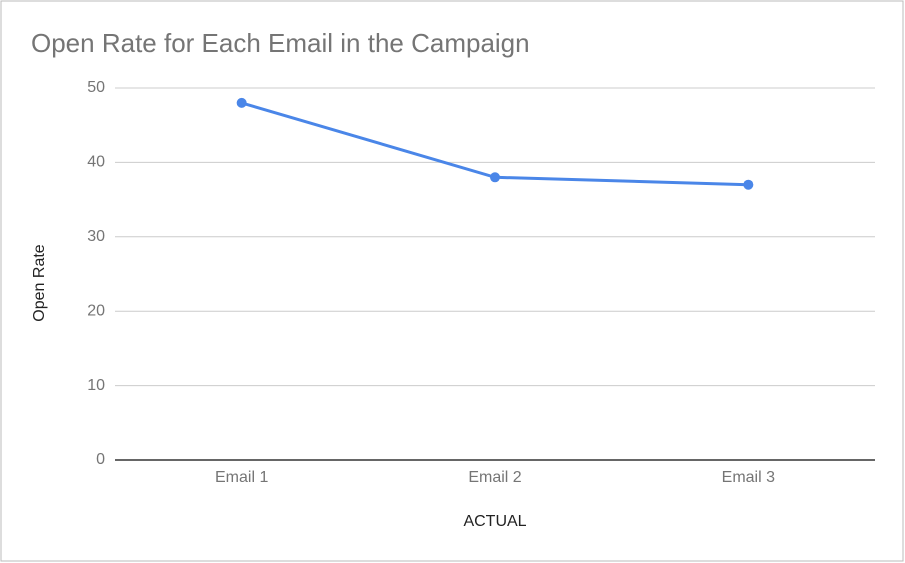  I want to click on y-tick-label: 40, so click(96, 162).